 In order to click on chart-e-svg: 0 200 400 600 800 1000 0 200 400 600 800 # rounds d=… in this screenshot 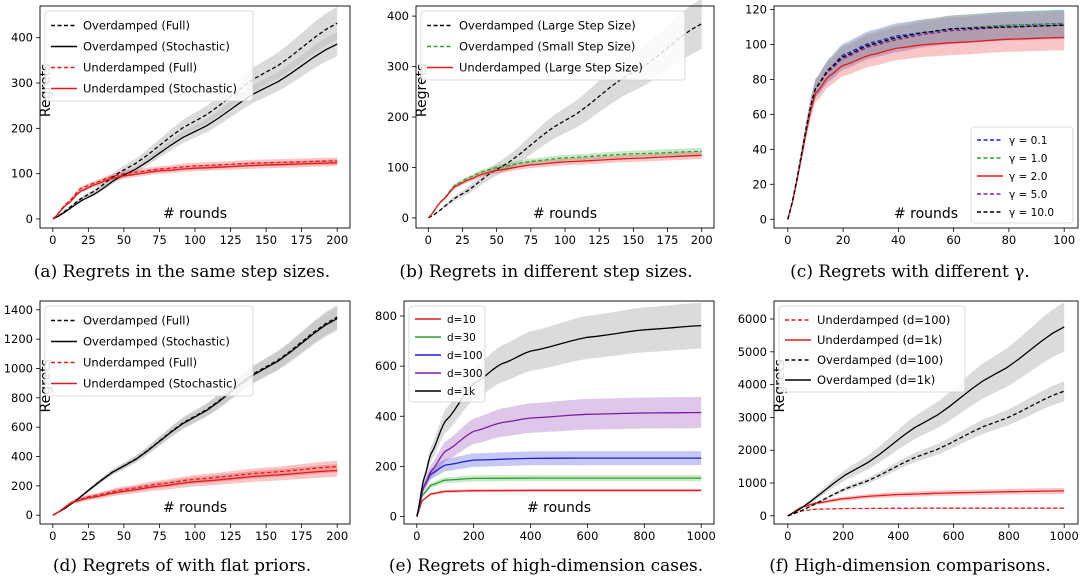, I will do `click(545, 421)`.